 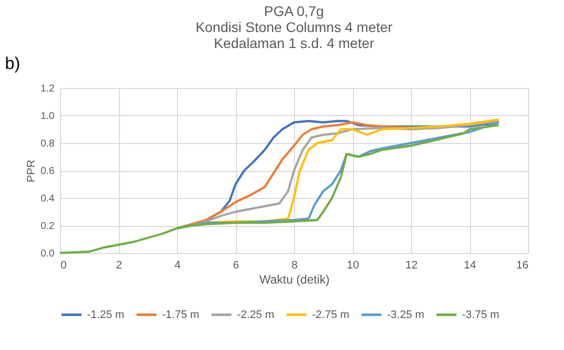 I want to click on x-tick-label: 4, so click(x=177, y=266).